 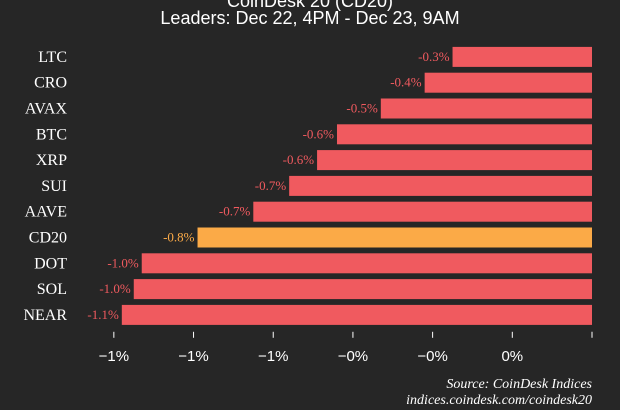 What do you see at coordinates (519, 384) in the screenshot?
I see `source-label: Source: CoinDesk Indices` at bounding box center [519, 384].